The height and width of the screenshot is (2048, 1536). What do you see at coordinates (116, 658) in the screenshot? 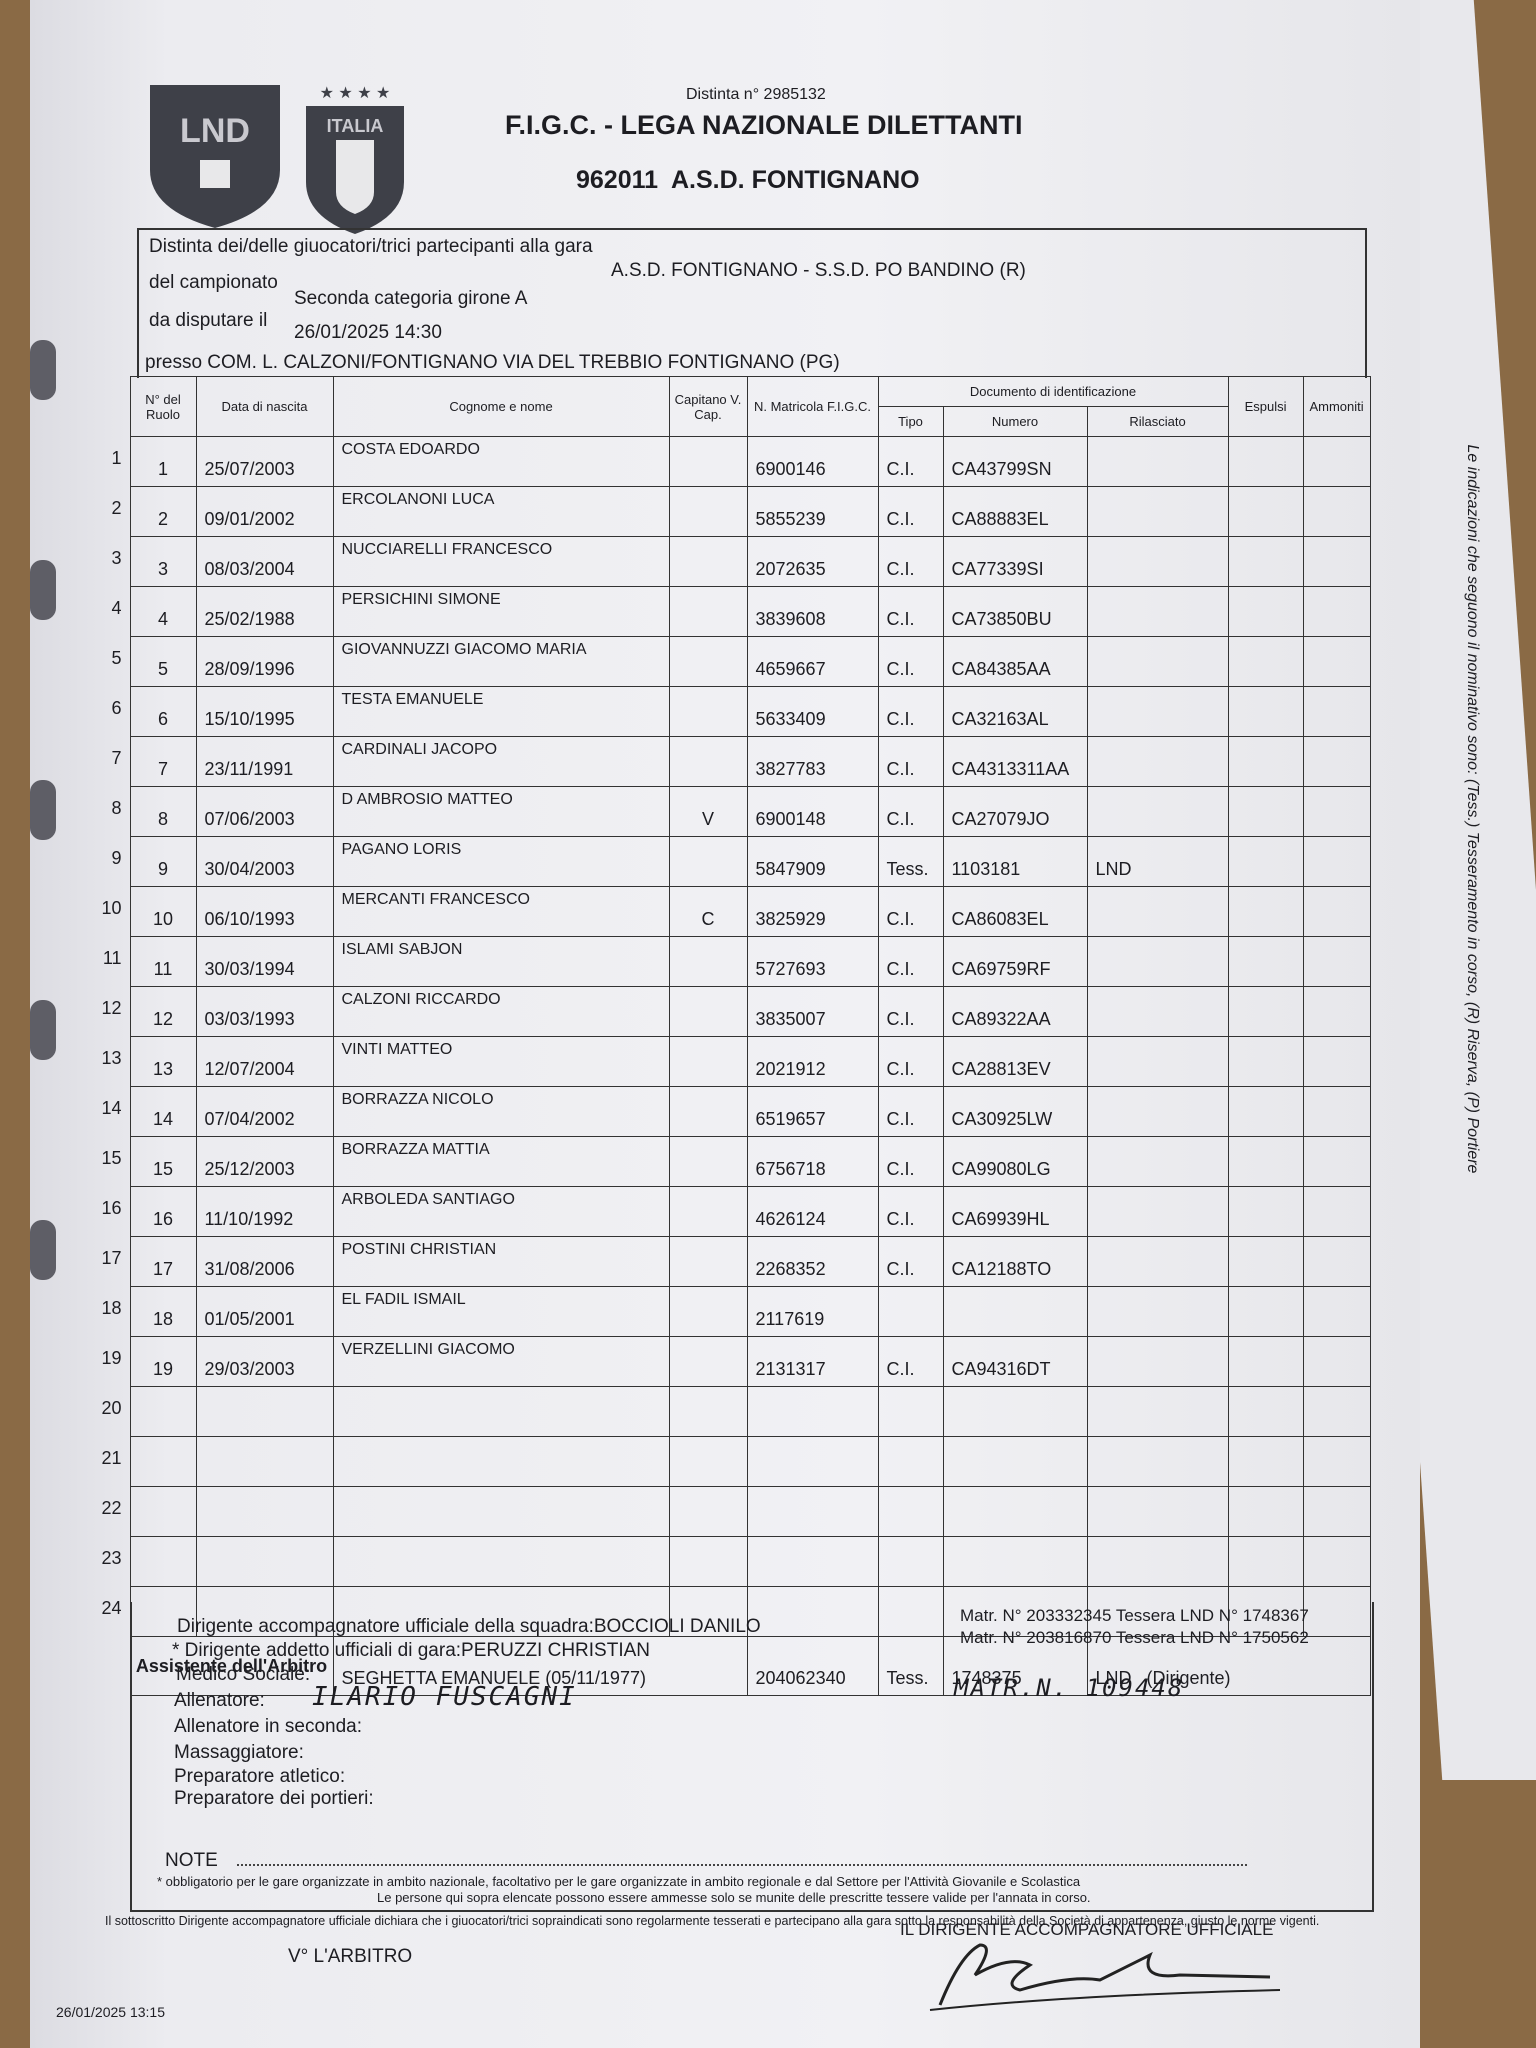
I see `row-number: 5` at bounding box center [116, 658].